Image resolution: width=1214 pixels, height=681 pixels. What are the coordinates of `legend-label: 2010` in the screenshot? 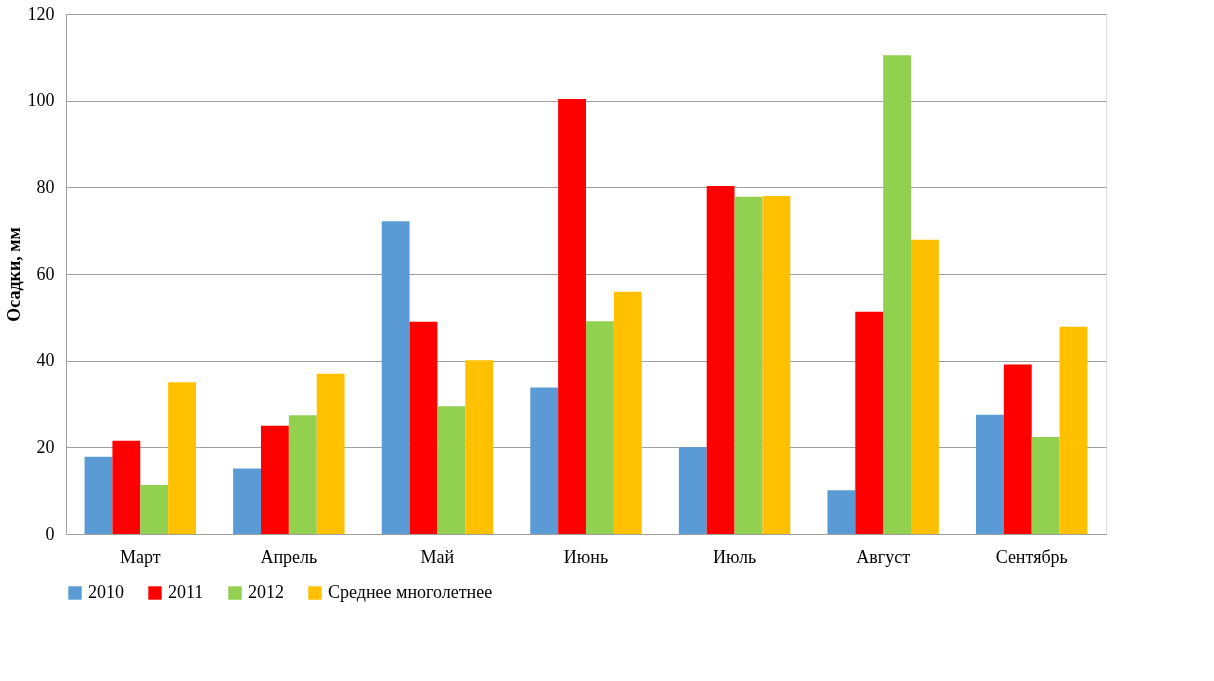 It's located at (106, 592).